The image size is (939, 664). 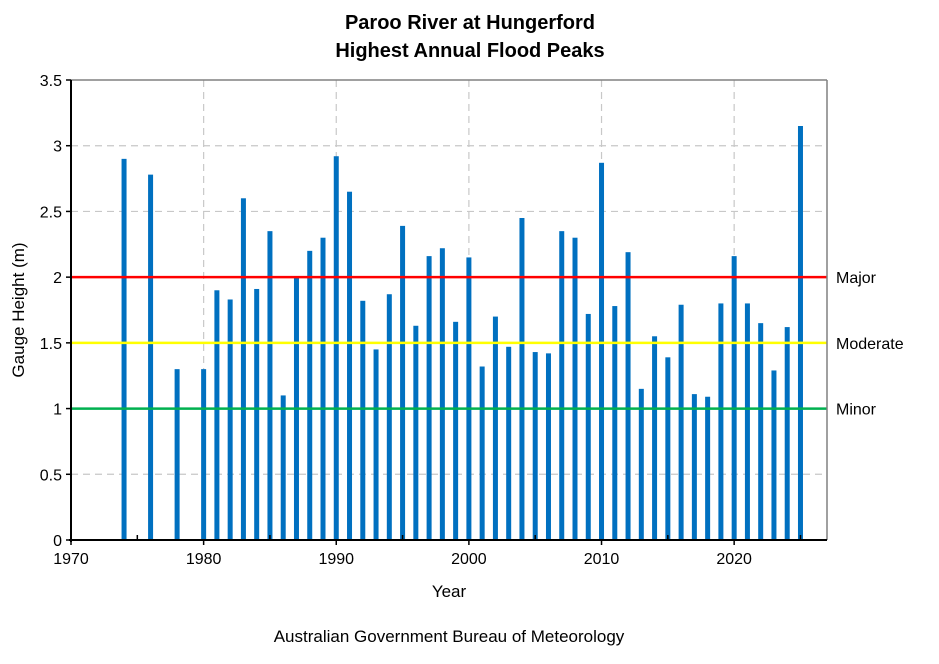 I want to click on bar-2013, so click(x=641, y=464).